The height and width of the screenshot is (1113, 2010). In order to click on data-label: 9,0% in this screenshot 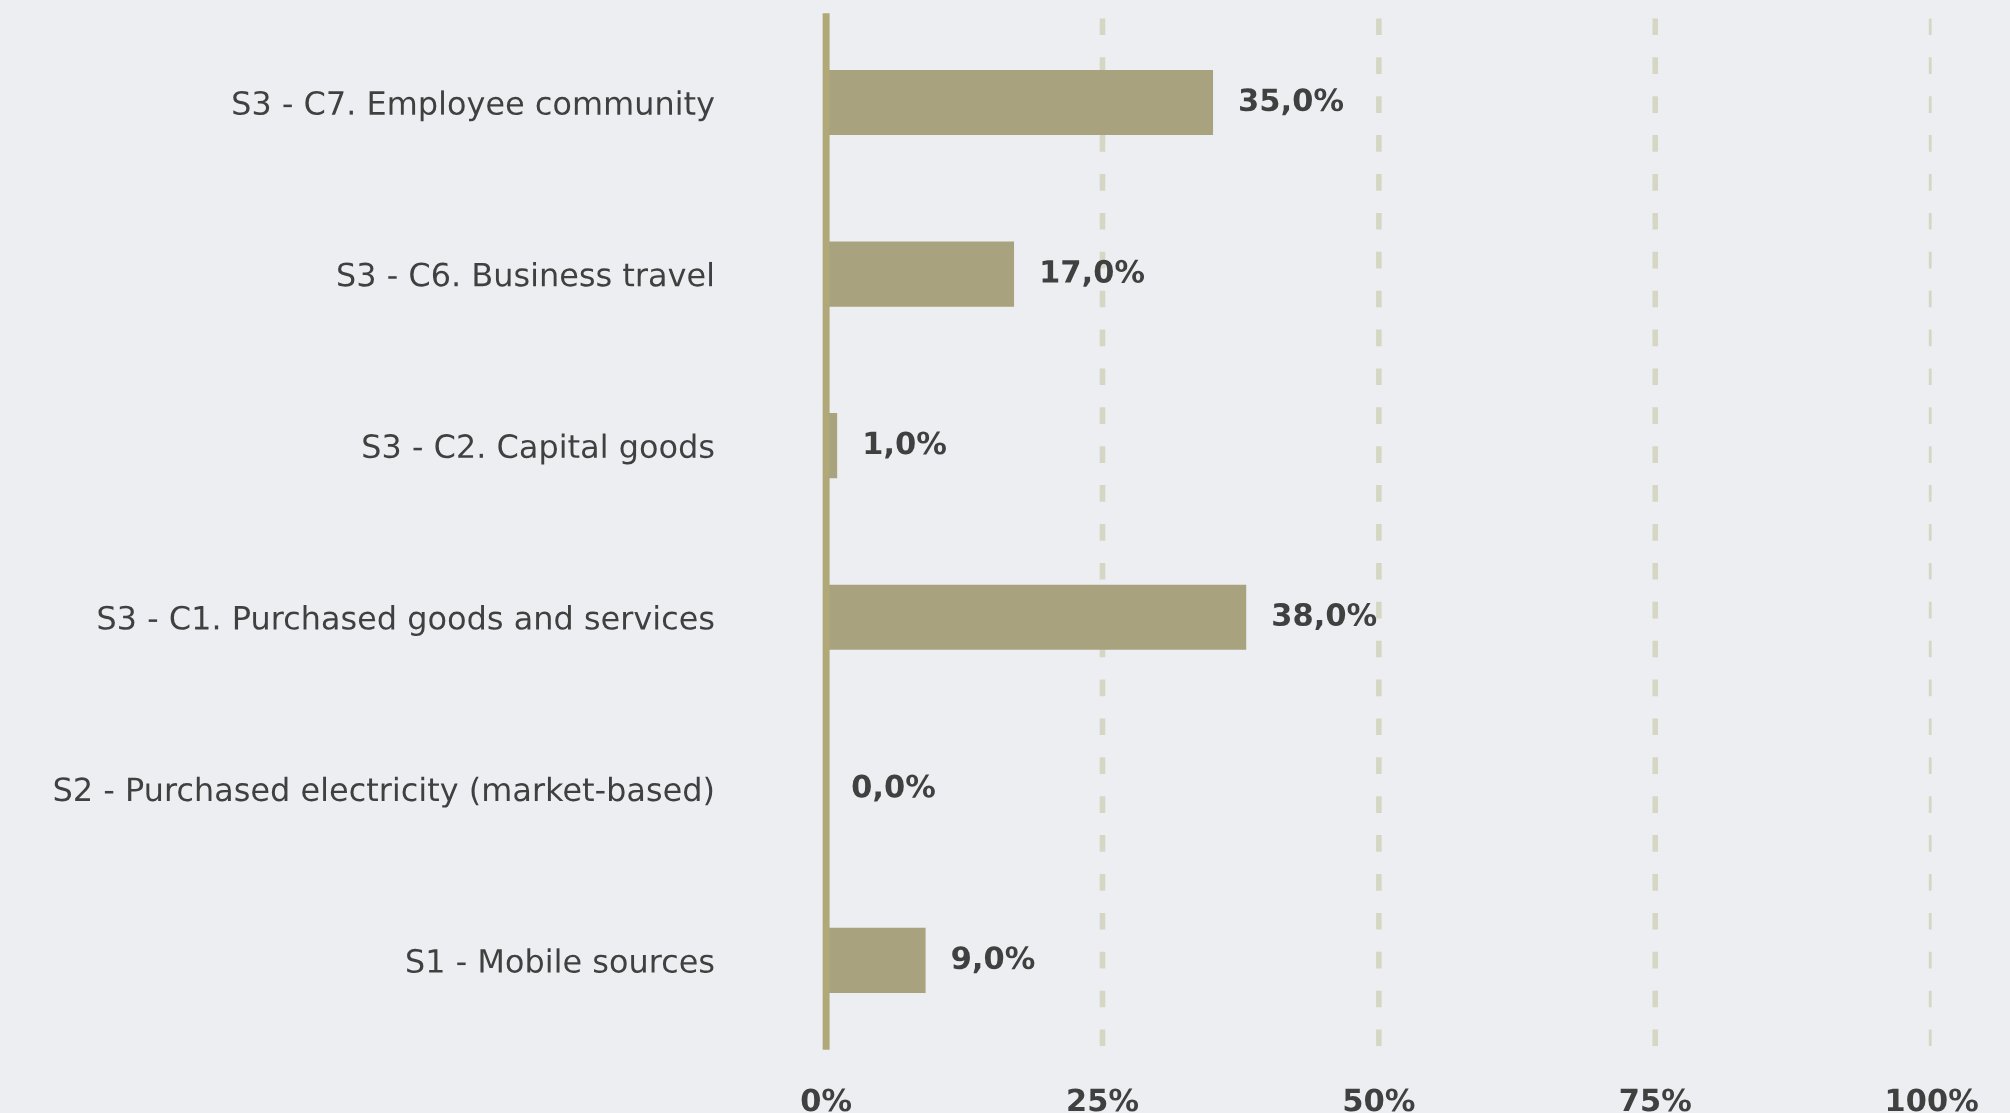, I will do `click(993, 960)`.